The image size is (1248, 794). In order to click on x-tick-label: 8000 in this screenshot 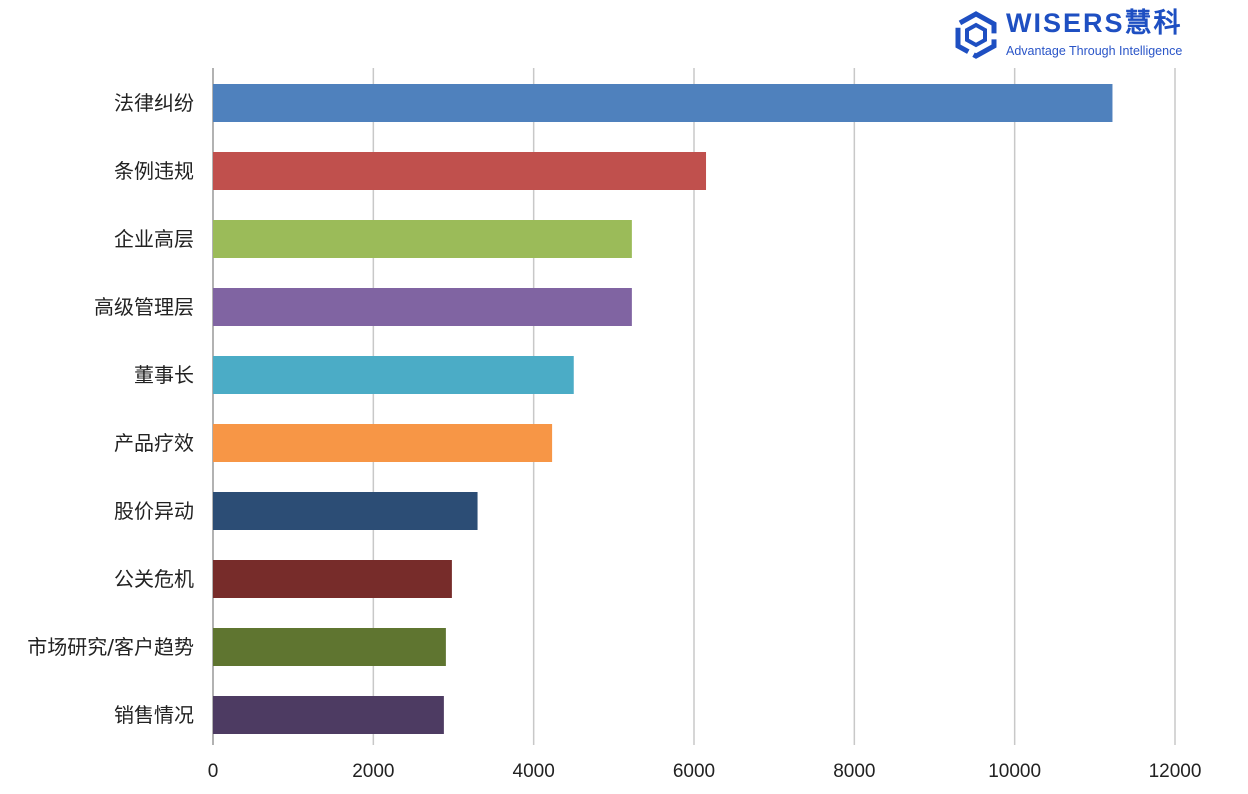, I will do `click(854, 771)`.